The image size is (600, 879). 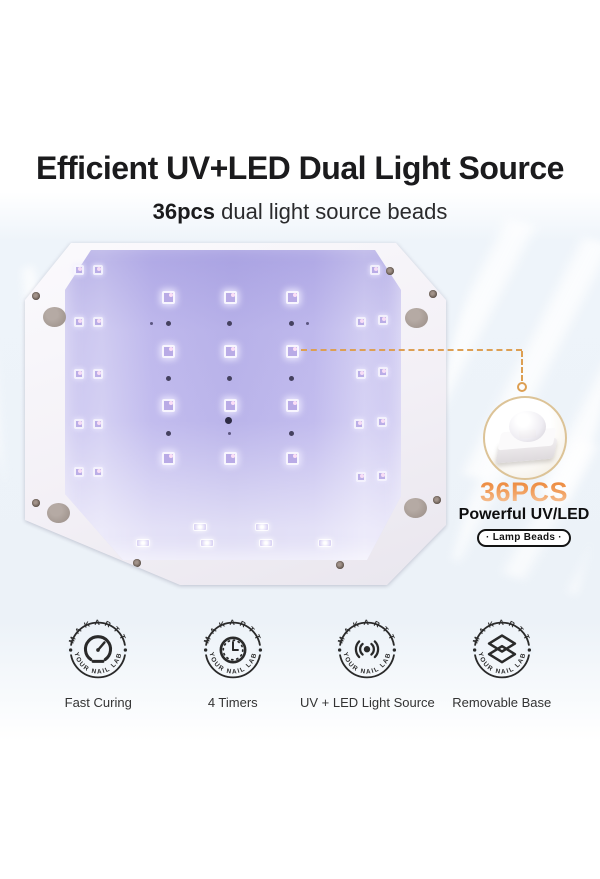 What do you see at coordinates (524, 514) in the screenshot?
I see `bead-title: Powerful UV/LED` at bounding box center [524, 514].